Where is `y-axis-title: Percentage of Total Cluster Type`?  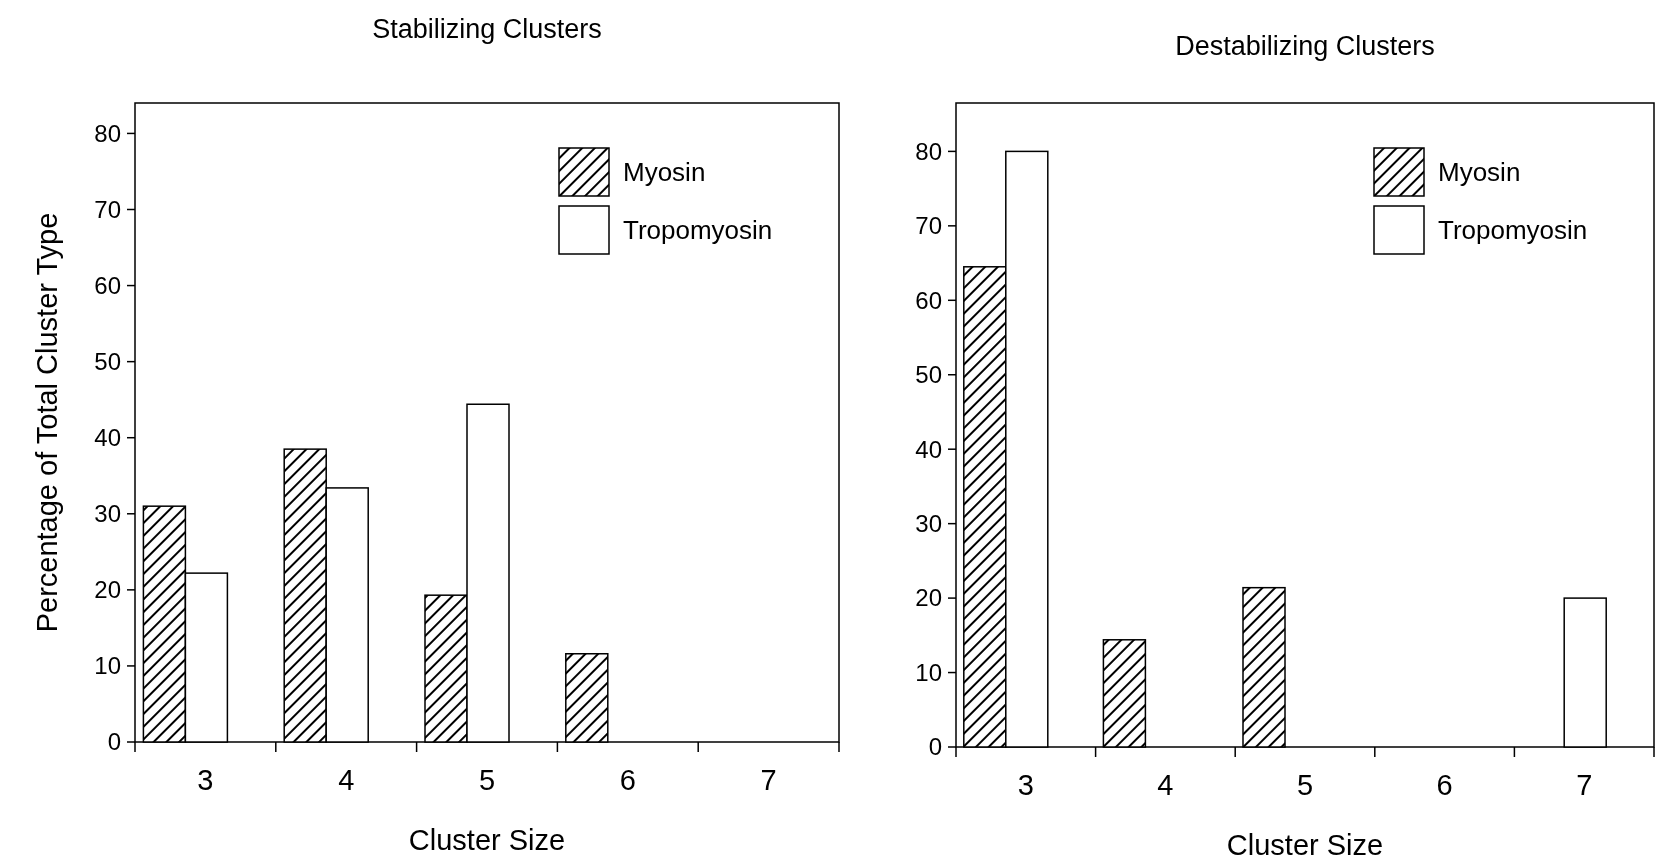
y-axis-title: Percentage of Total Cluster Type is located at coordinates (47, 422).